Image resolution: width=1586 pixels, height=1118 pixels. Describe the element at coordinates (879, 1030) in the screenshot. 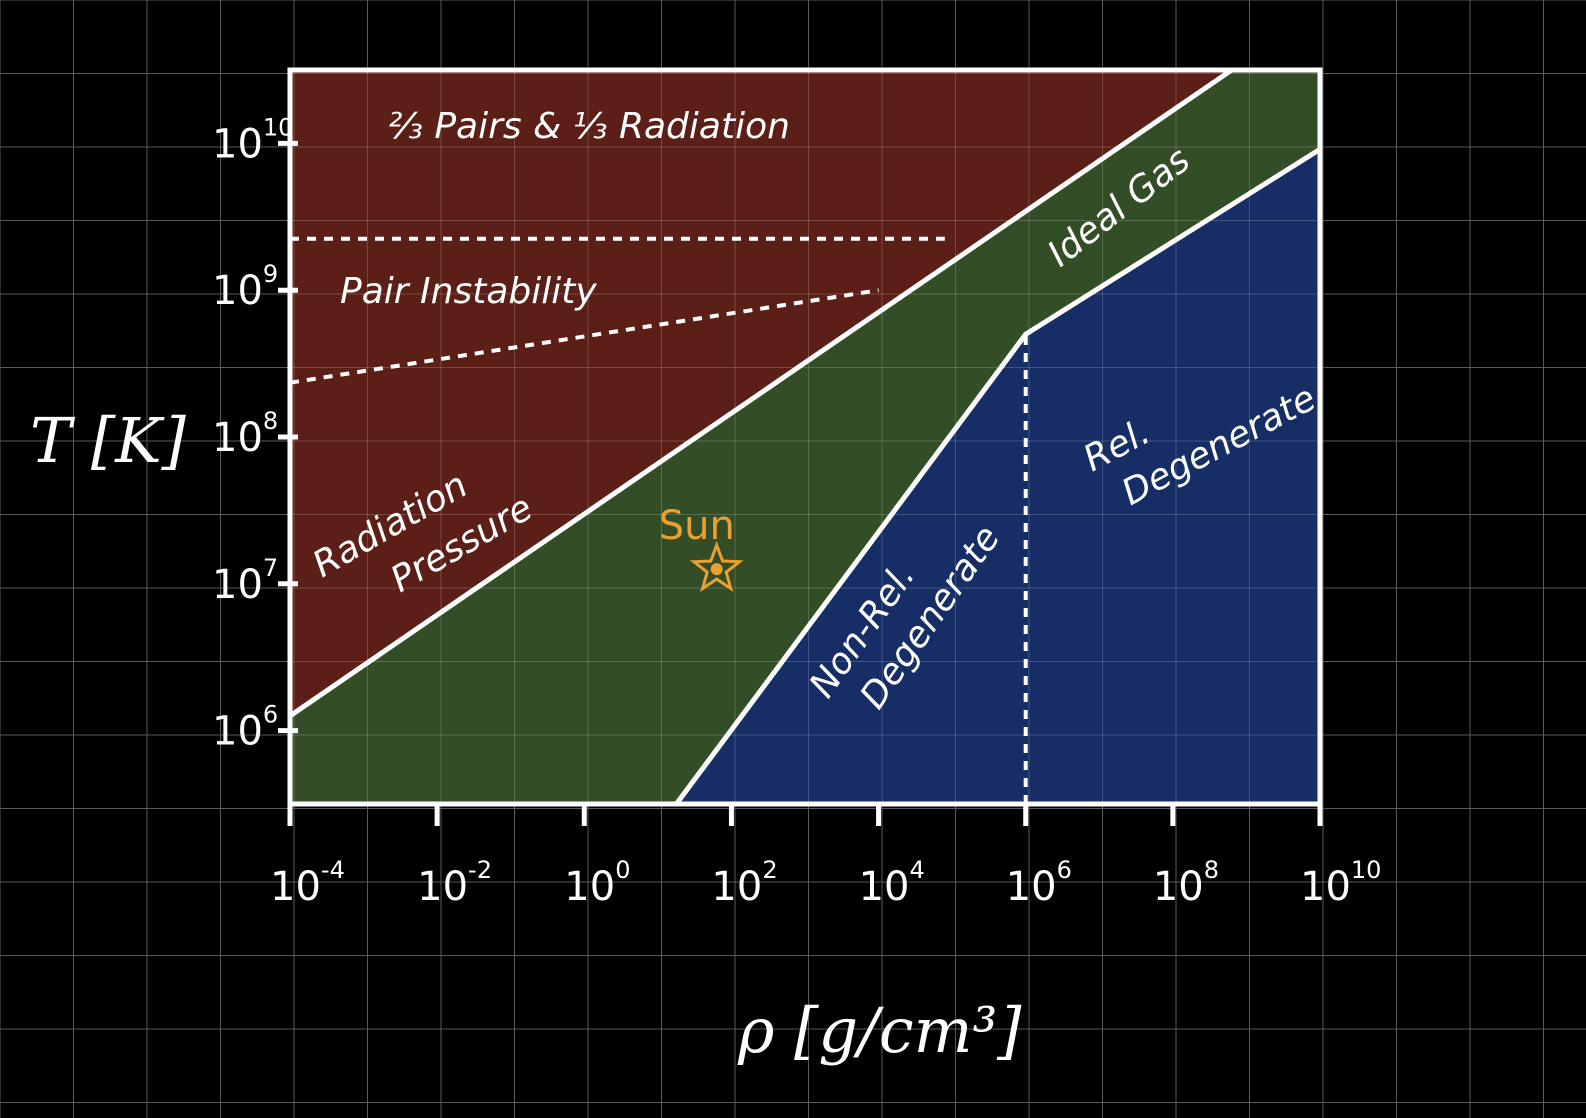

I see `x-axis-title: ρ [g/cm³]` at that location.